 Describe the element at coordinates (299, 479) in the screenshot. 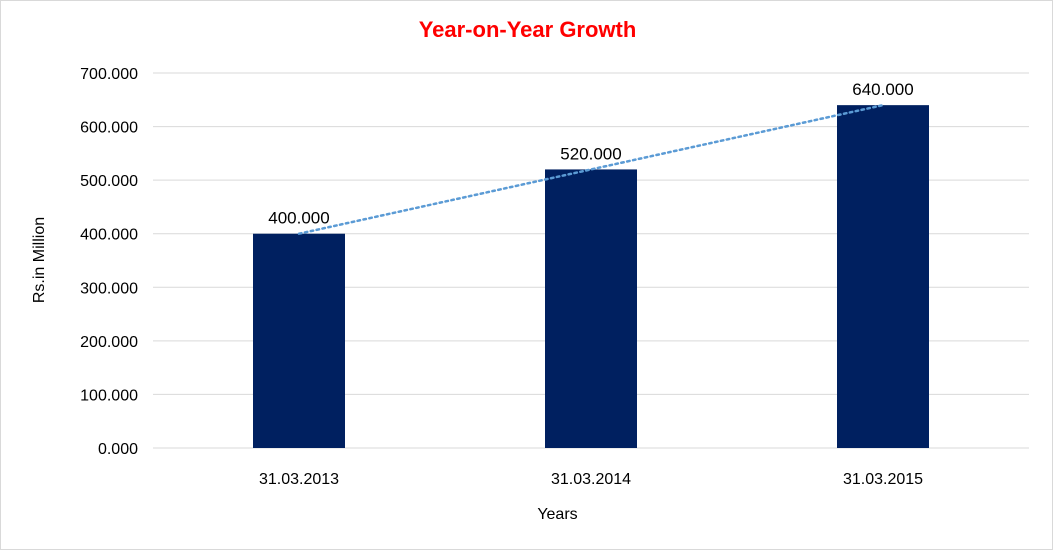

I see `x-tick-label: 31.03.2013` at that location.